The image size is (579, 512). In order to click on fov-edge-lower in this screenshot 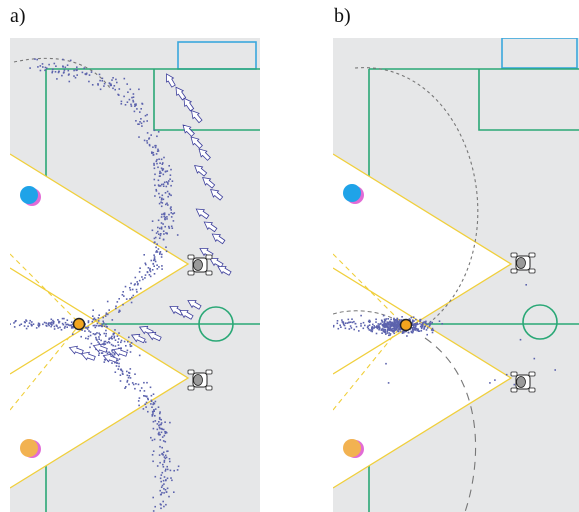, I will do `click(100, 378)`.